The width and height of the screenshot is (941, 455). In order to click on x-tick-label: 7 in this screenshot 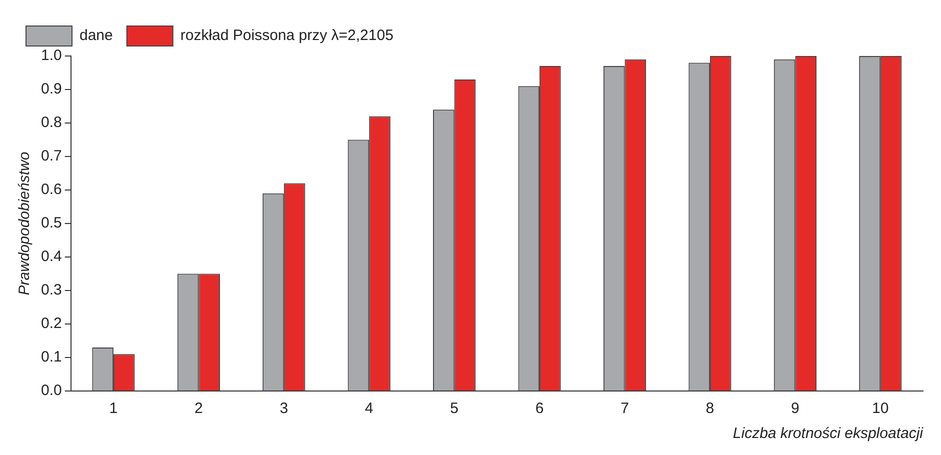, I will do `click(624, 409)`.